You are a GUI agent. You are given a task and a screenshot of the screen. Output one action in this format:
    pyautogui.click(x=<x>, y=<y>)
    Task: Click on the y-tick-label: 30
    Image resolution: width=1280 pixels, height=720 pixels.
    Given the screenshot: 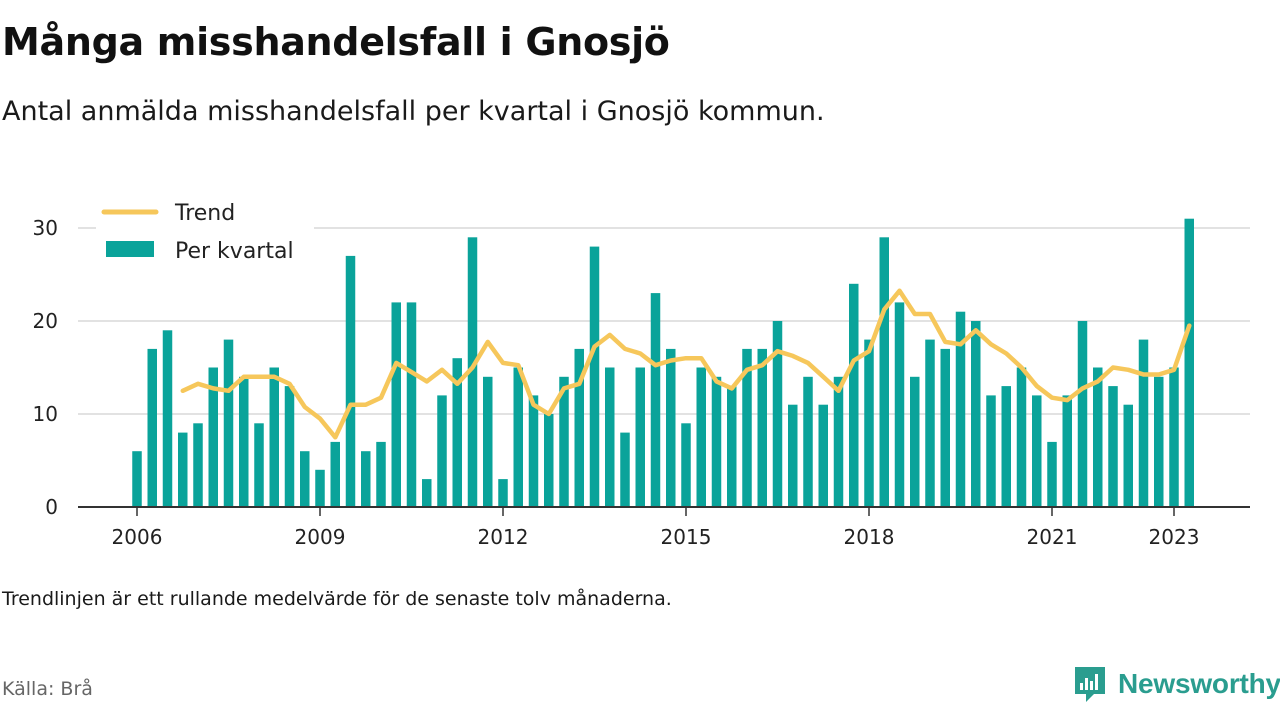 What is the action you would take?
    pyautogui.click(x=45, y=228)
    